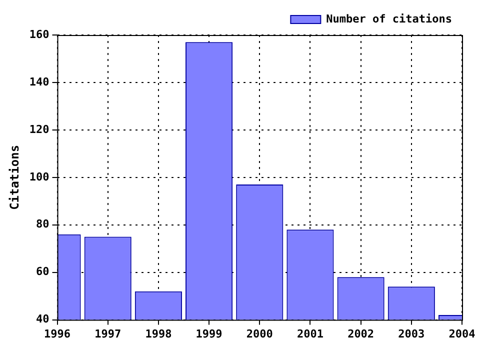  I want to click on y-axis-title: Citations, so click(14, 177).